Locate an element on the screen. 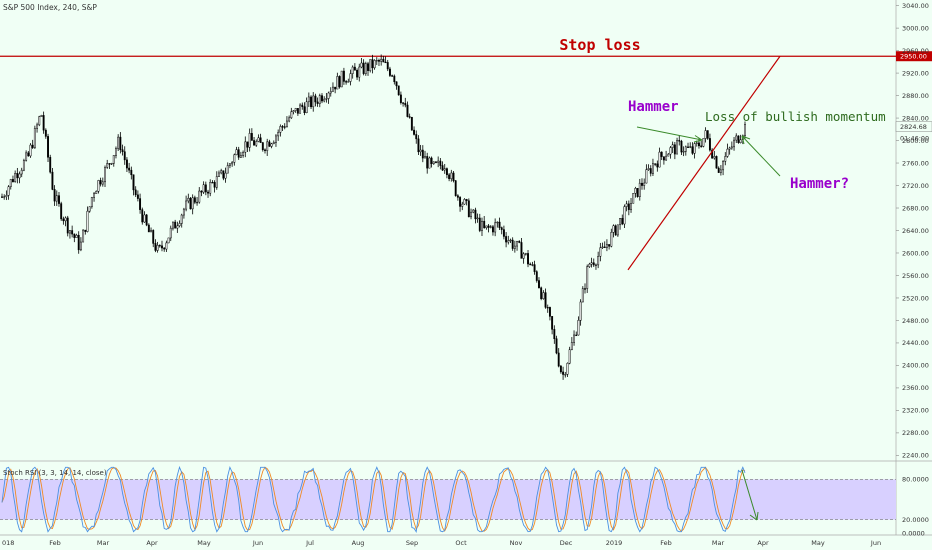 The image size is (932, 550). stop-loss-label: Stop loss is located at coordinates (599, 45).